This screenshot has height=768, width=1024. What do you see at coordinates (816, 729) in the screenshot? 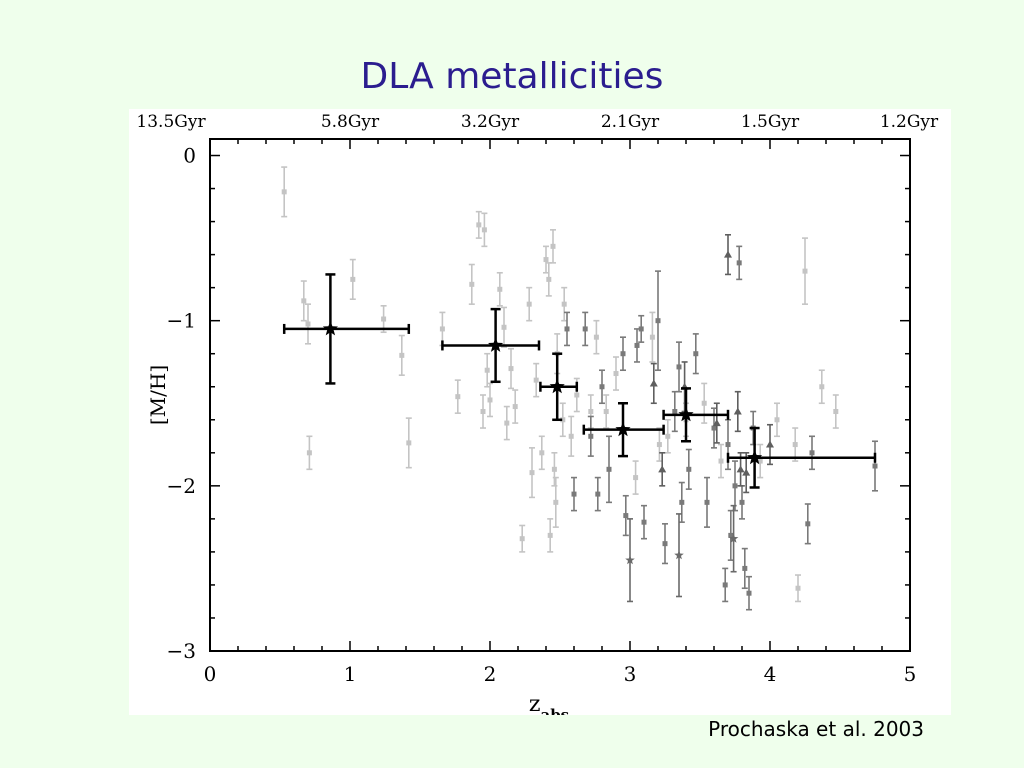
I see `citation: Prochaska et al. 2003` at bounding box center [816, 729].